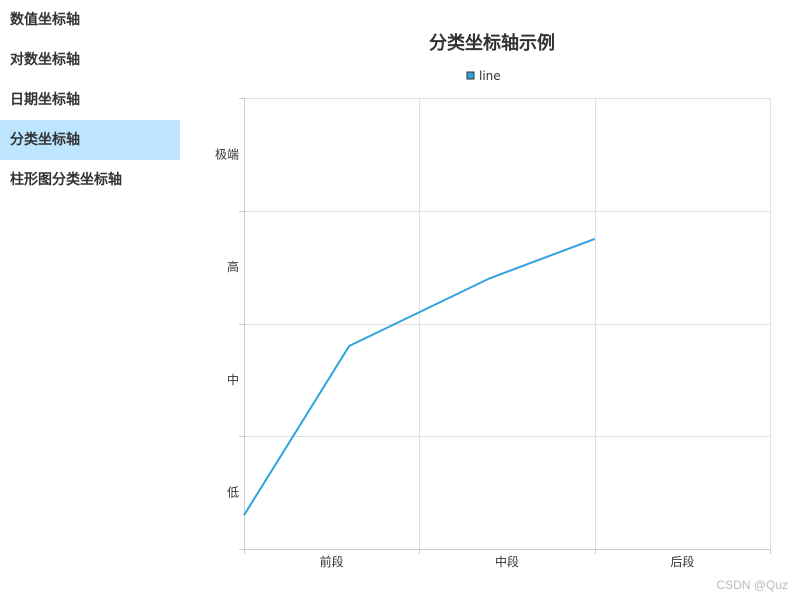  What do you see at coordinates (66, 180) in the screenshot?
I see `sidebar-item-bar-category-axis: 柱形图分类坐标轴` at bounding box center [66, 180].